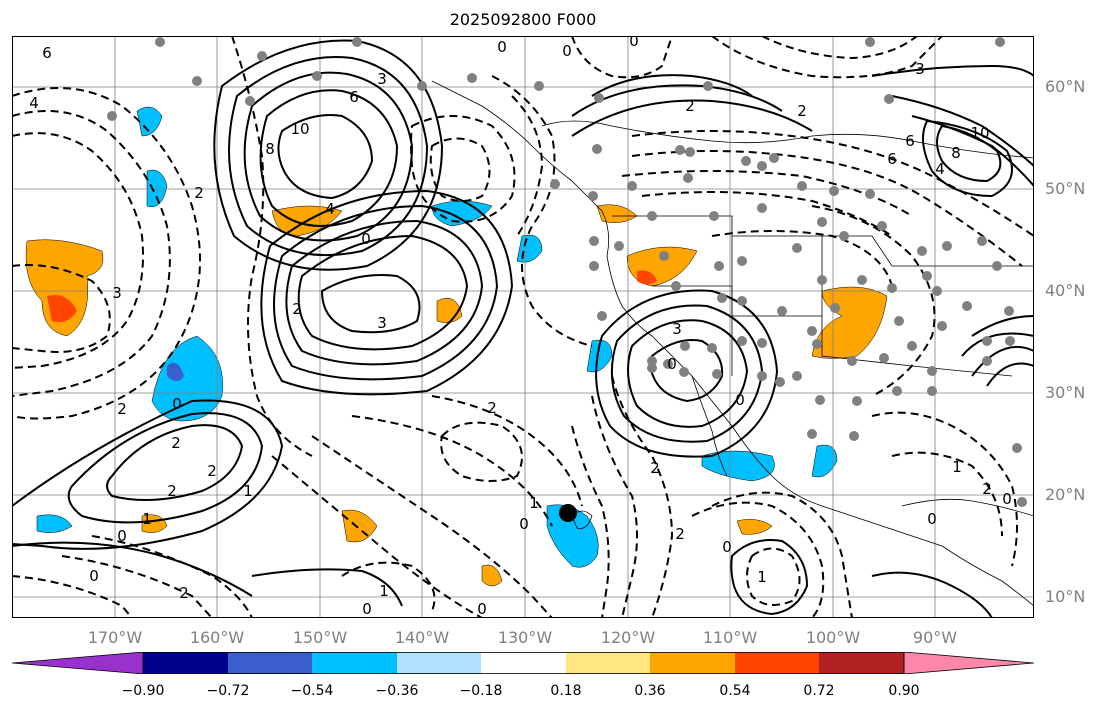 The width and height of the screenshot is (1105, 712). I want to click on latitude-label: 50°N, so click(1065, 188).